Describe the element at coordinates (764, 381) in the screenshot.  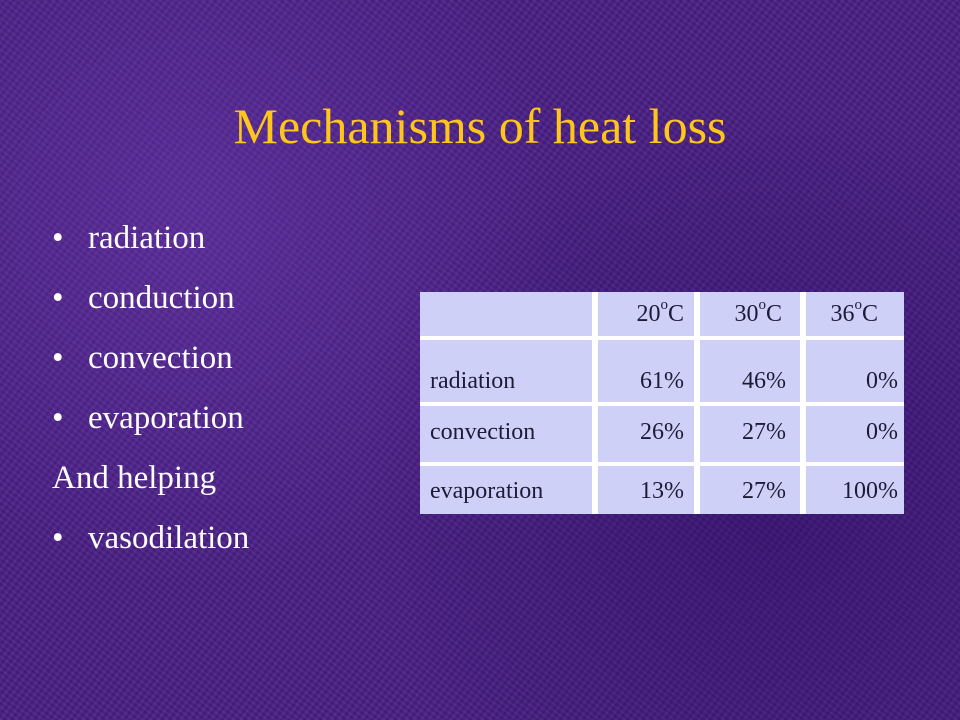
I see `table-cell: 46%` at that location.